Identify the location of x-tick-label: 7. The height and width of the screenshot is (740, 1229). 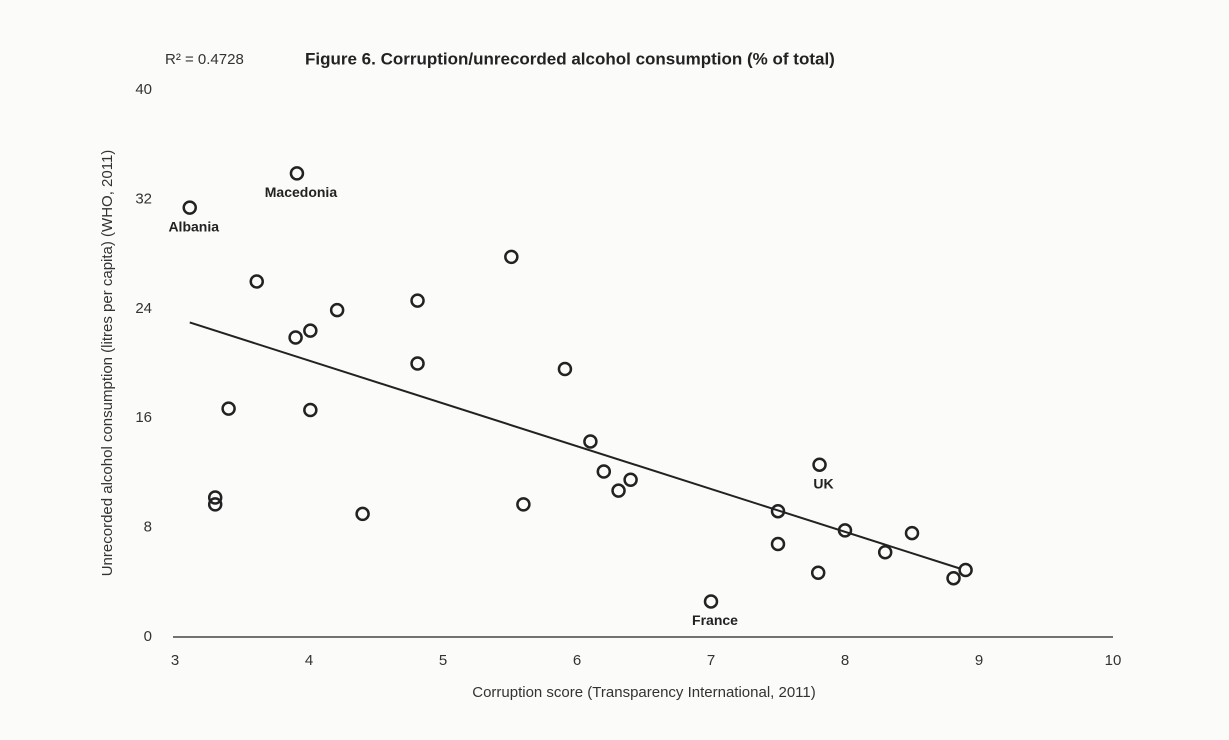
(711, 660).